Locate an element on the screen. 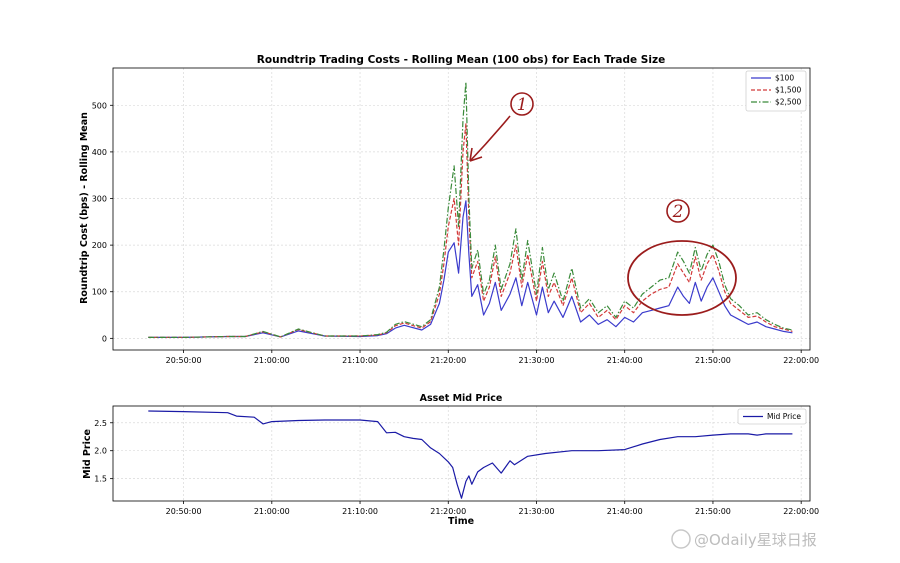 The height and width of the screenshot is (563, 900). cost-chart-ylabel: Roundtrip Cost (bps) - Rolling Mean is located at coordinates (84, 208).